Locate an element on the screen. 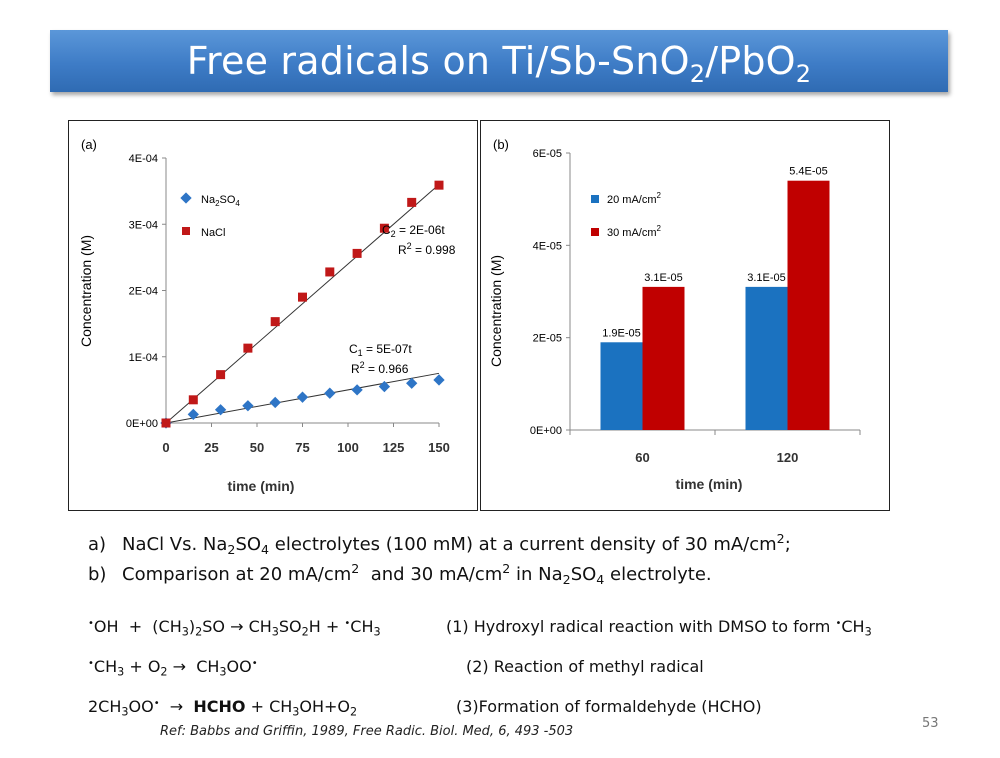 This screenshot has height=758, width=1000. slide-title: Free radicals on Ti/Sb-SnO2/PbO2 is located at coordinates (499, 63).